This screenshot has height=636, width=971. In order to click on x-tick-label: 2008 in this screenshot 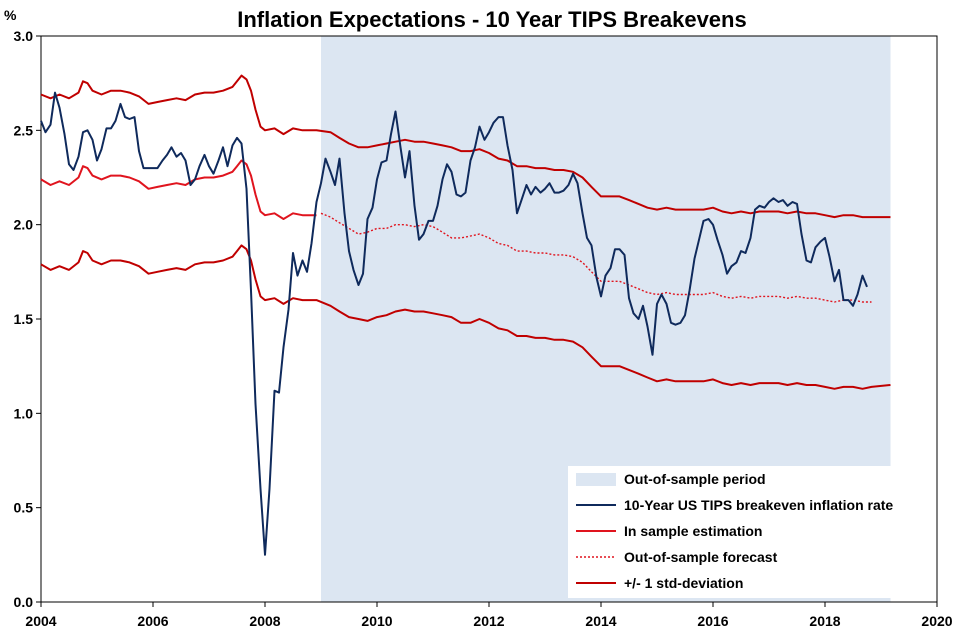, I will do `click(264, 621)`.